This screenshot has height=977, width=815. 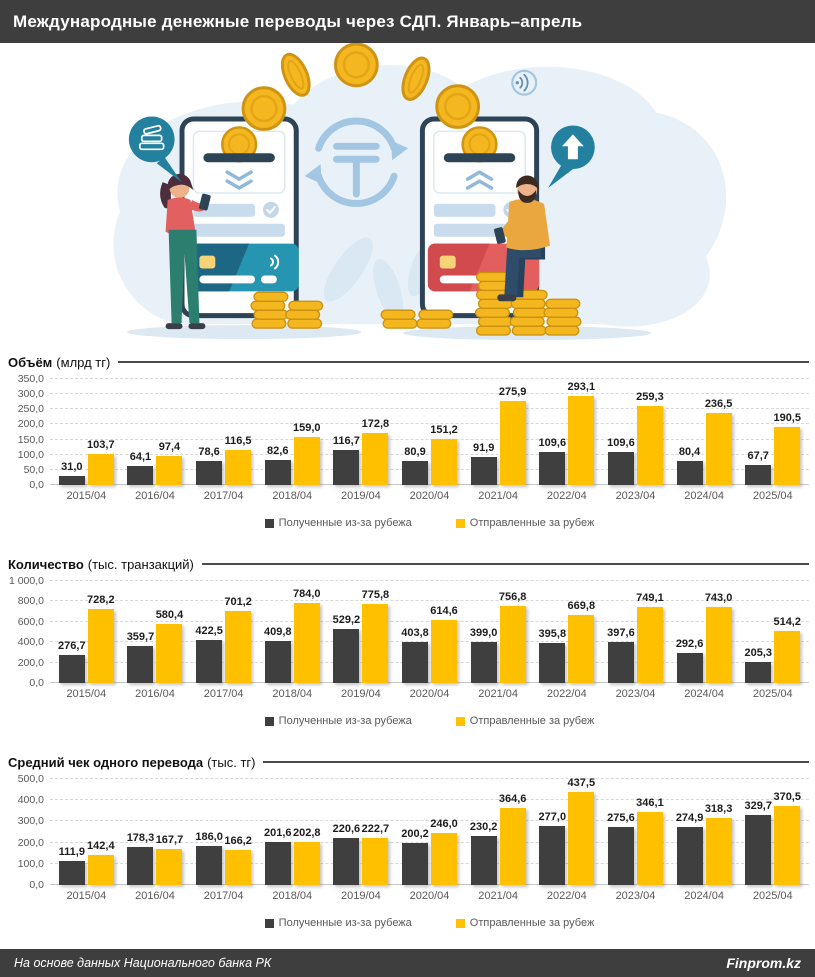 I want to click on bar-value-label: 274,9, so click(x=689, y=817).